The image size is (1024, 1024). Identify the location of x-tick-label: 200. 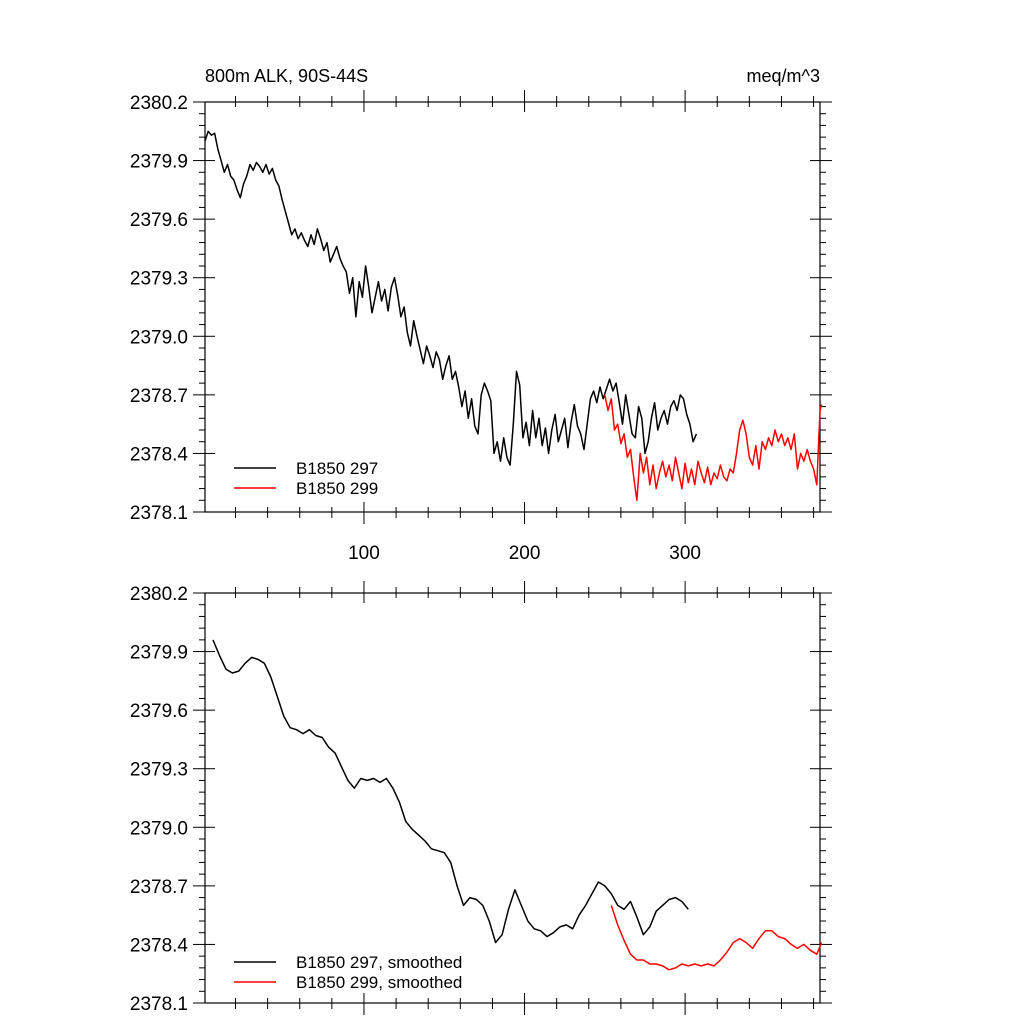
(525, 553).